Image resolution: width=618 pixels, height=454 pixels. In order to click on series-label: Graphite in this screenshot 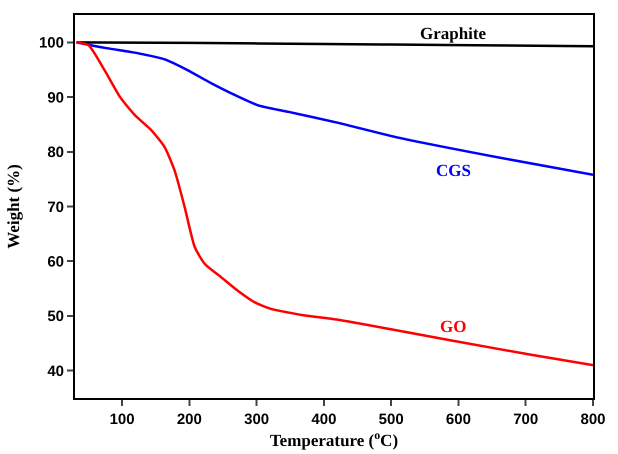, I will do `click(453, 33)`.